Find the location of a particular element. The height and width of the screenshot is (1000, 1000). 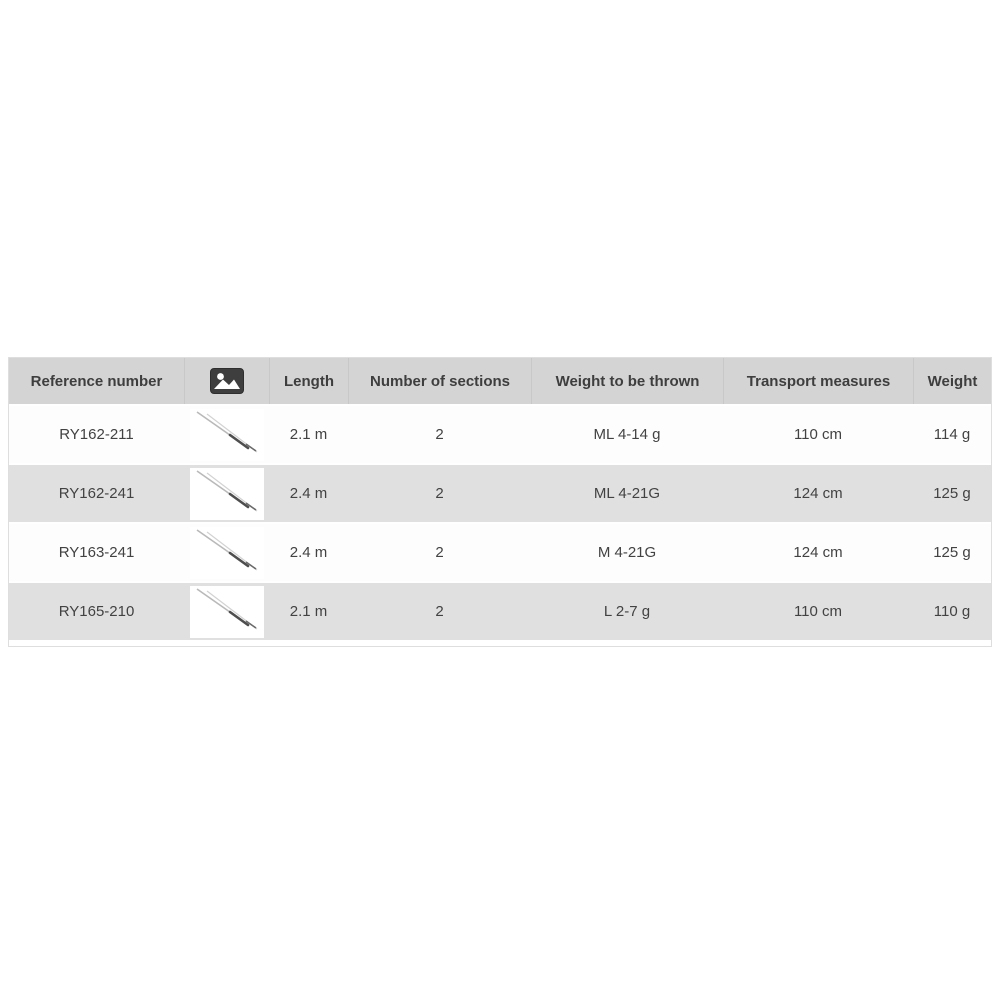

cell-weight-to-be-thrown: ML 4-14 g is located at coordinates (627, 434).